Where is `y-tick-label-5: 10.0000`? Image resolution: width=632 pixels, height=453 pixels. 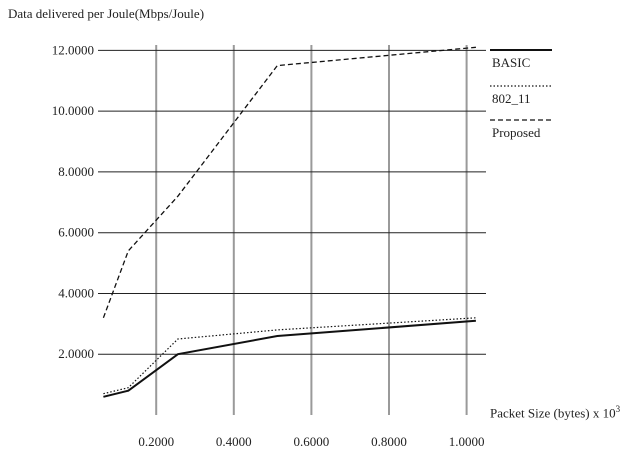 y-tick-label-5: 10.0000 is located at coordinates (73, 110).